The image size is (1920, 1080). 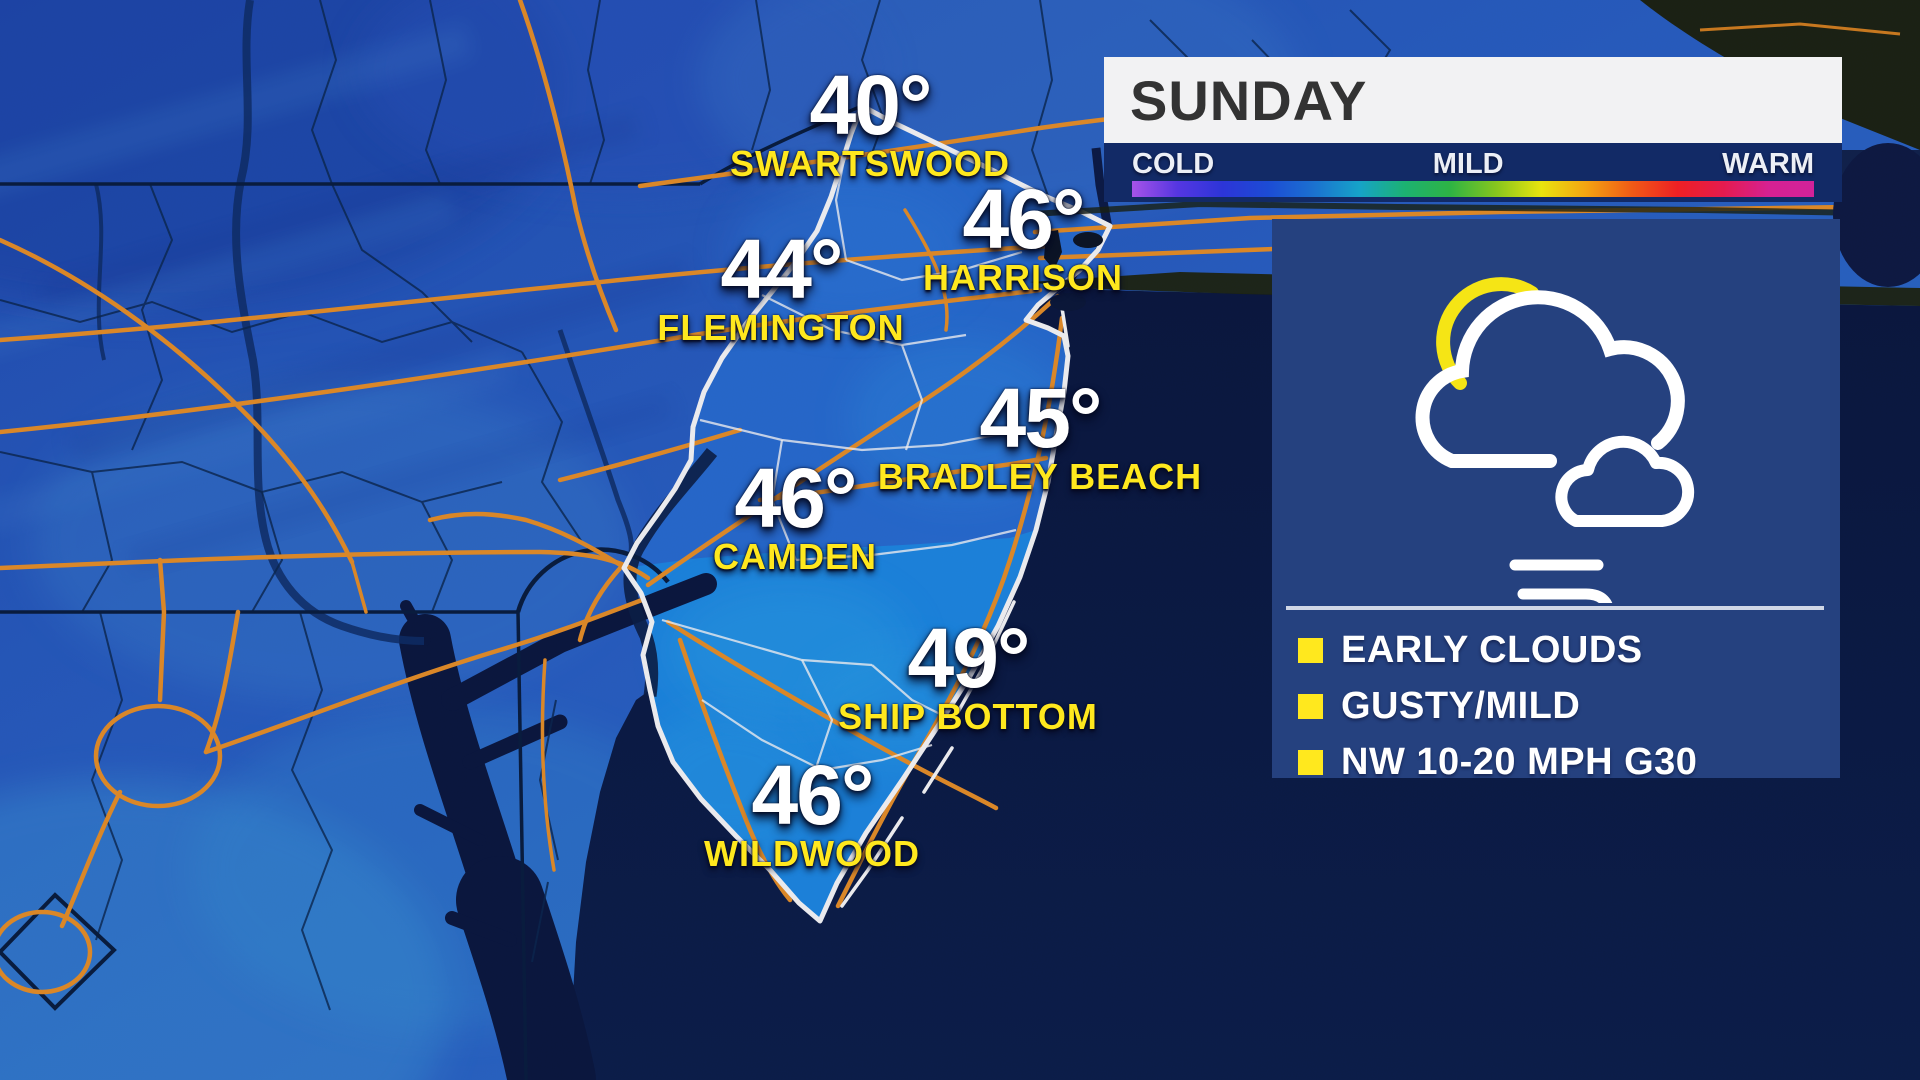 I want to click on city-label: CAMDEN, so click(x=795, y=556).